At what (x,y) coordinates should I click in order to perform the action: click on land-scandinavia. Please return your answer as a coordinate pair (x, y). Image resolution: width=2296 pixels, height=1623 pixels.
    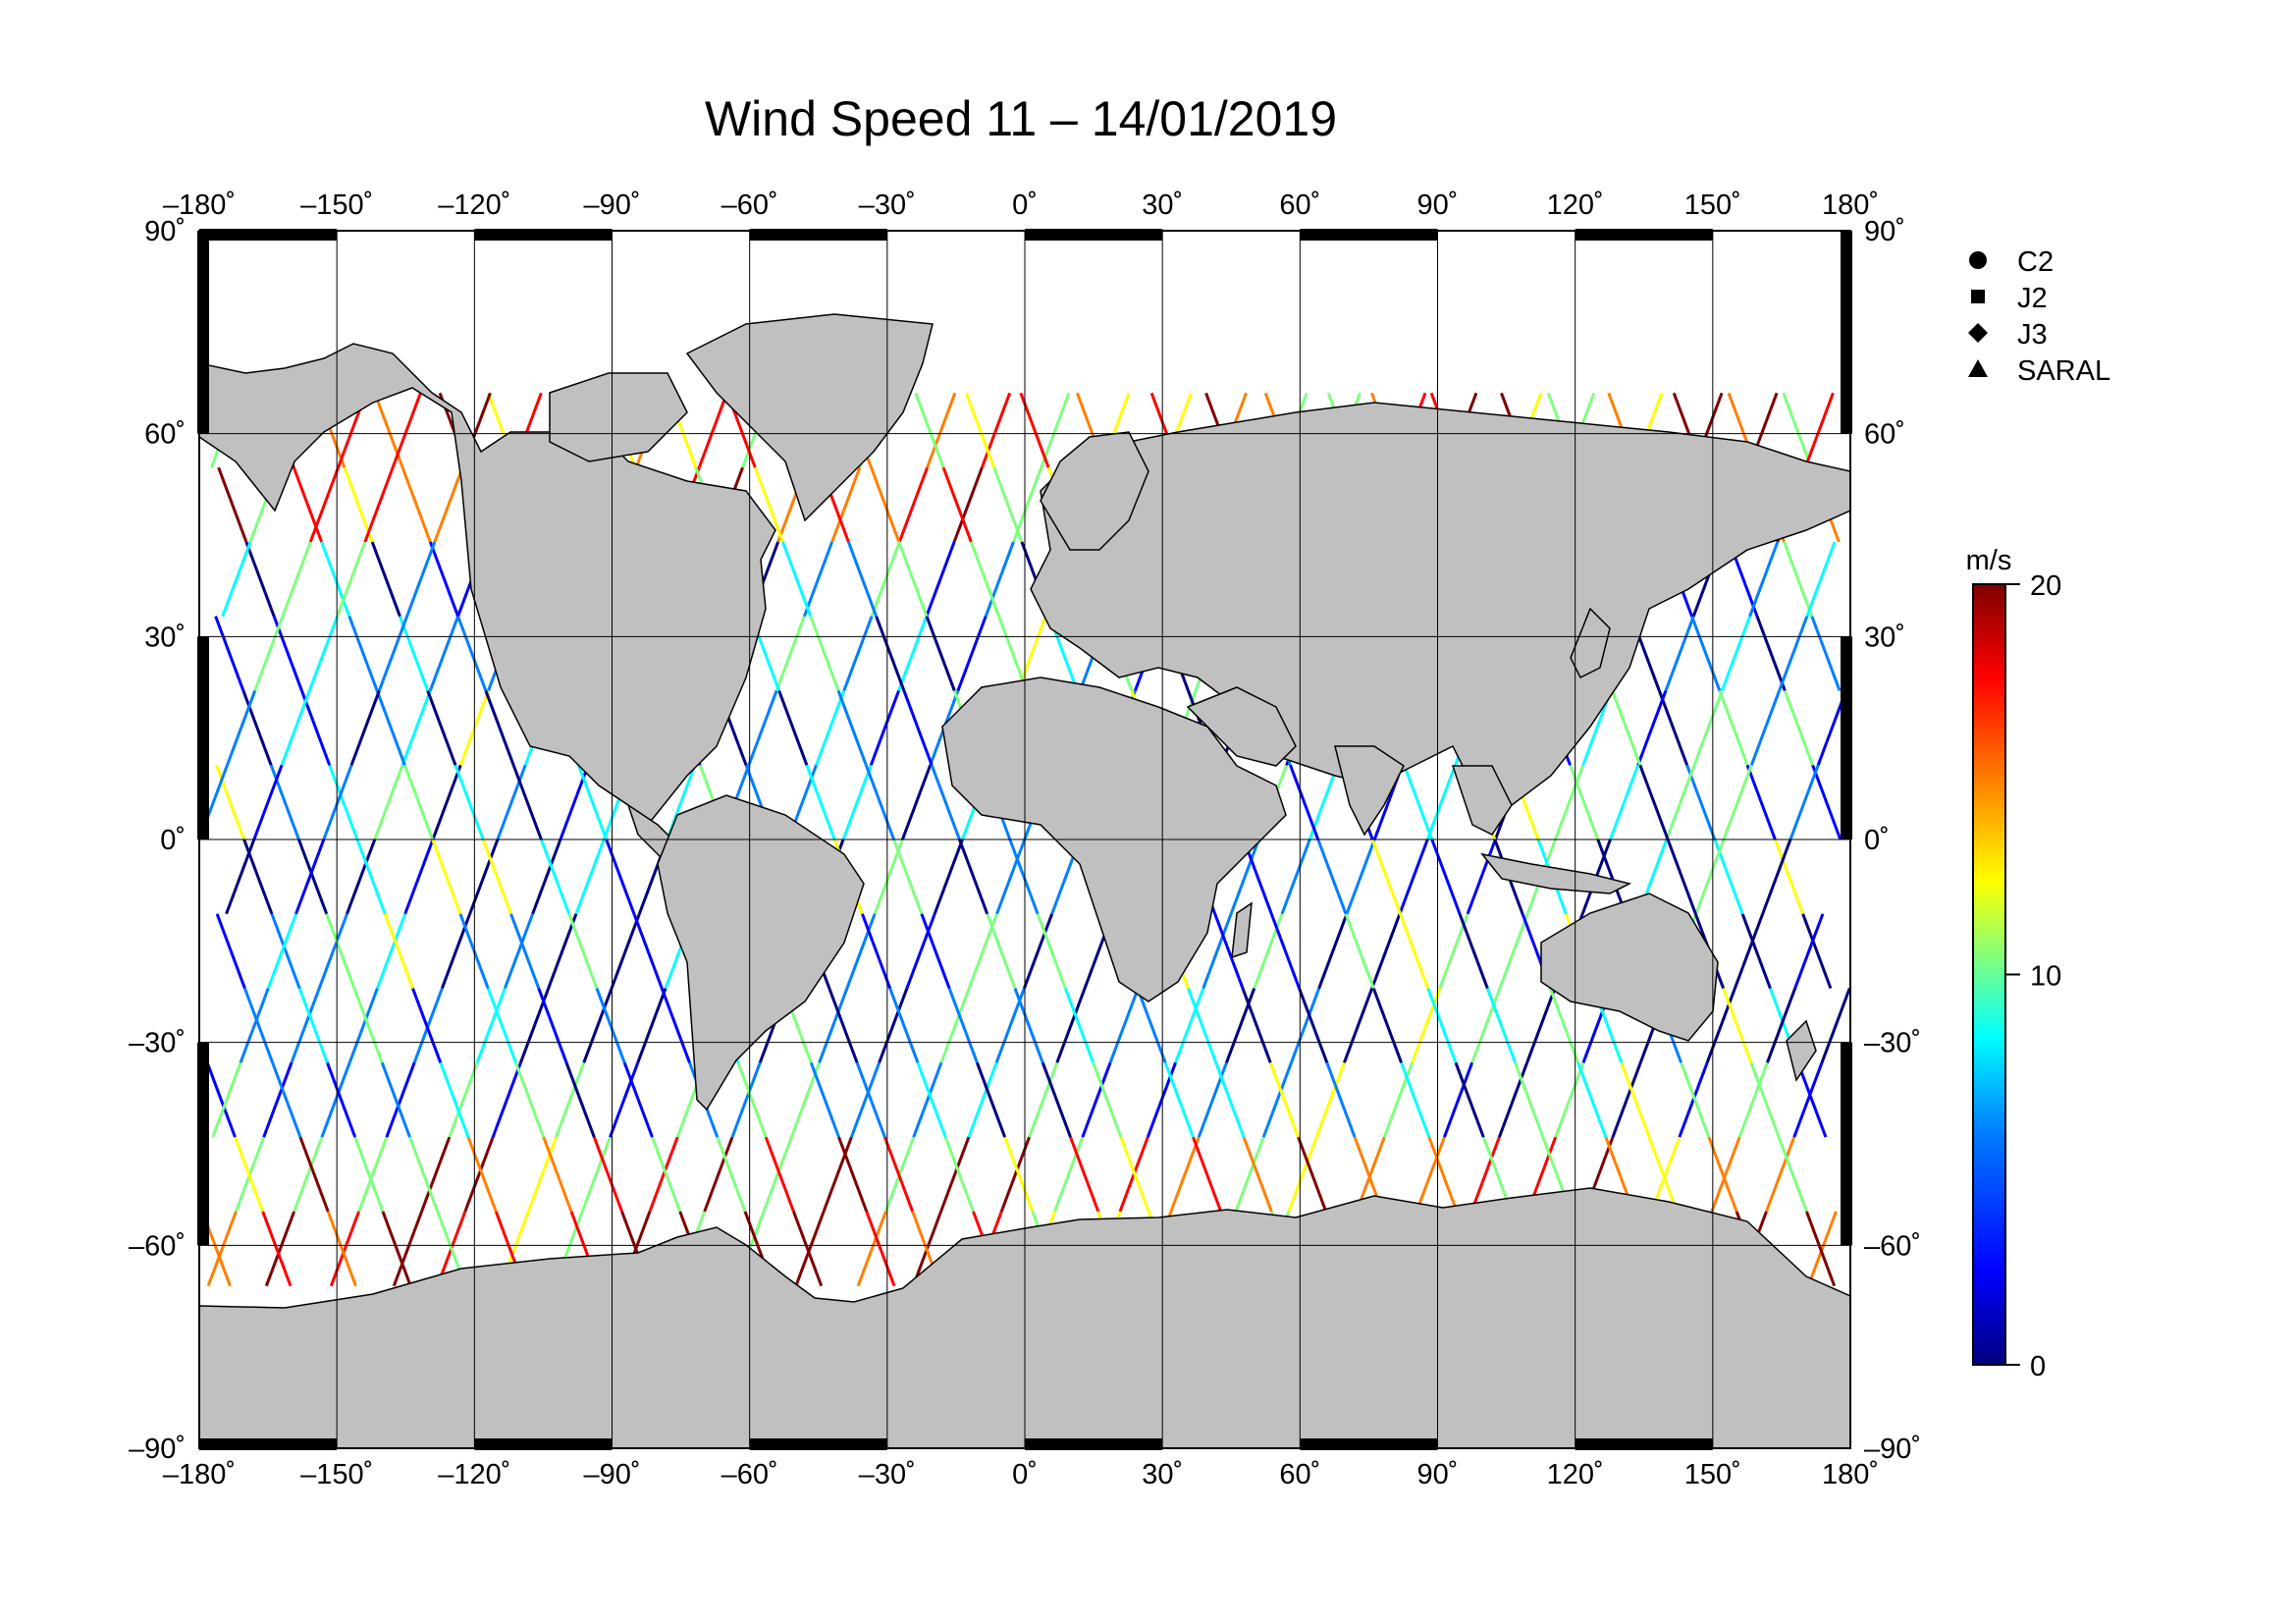
    Looking at the image, I should click on (1094, 491).